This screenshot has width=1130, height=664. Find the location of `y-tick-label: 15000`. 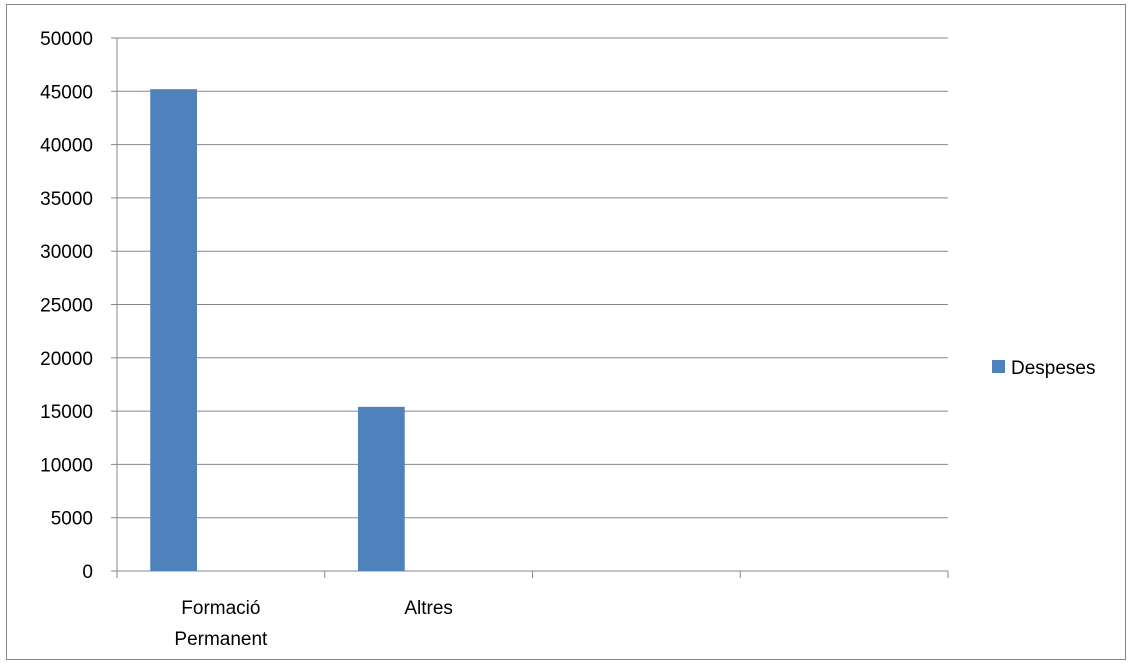

y-tick-label: 15000 is located at coordinates (66, 412).